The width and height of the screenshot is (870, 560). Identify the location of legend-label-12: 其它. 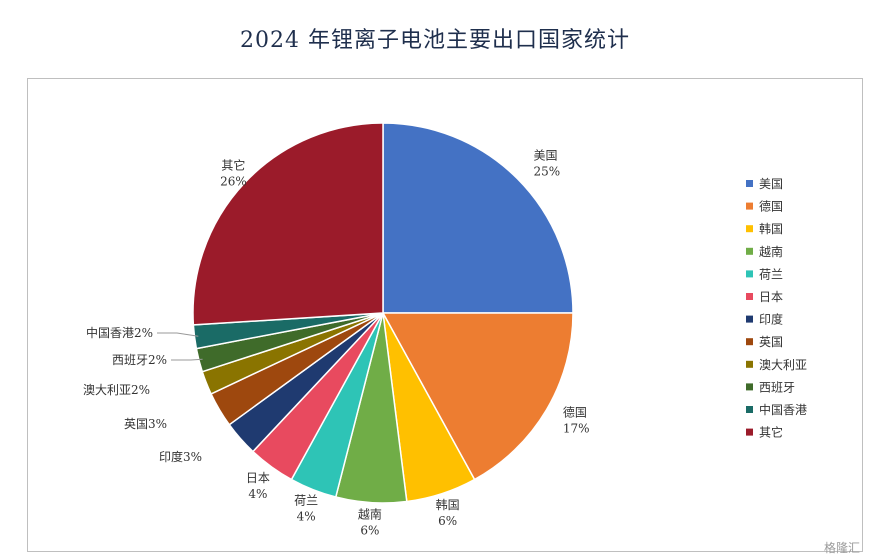
(771, 432).